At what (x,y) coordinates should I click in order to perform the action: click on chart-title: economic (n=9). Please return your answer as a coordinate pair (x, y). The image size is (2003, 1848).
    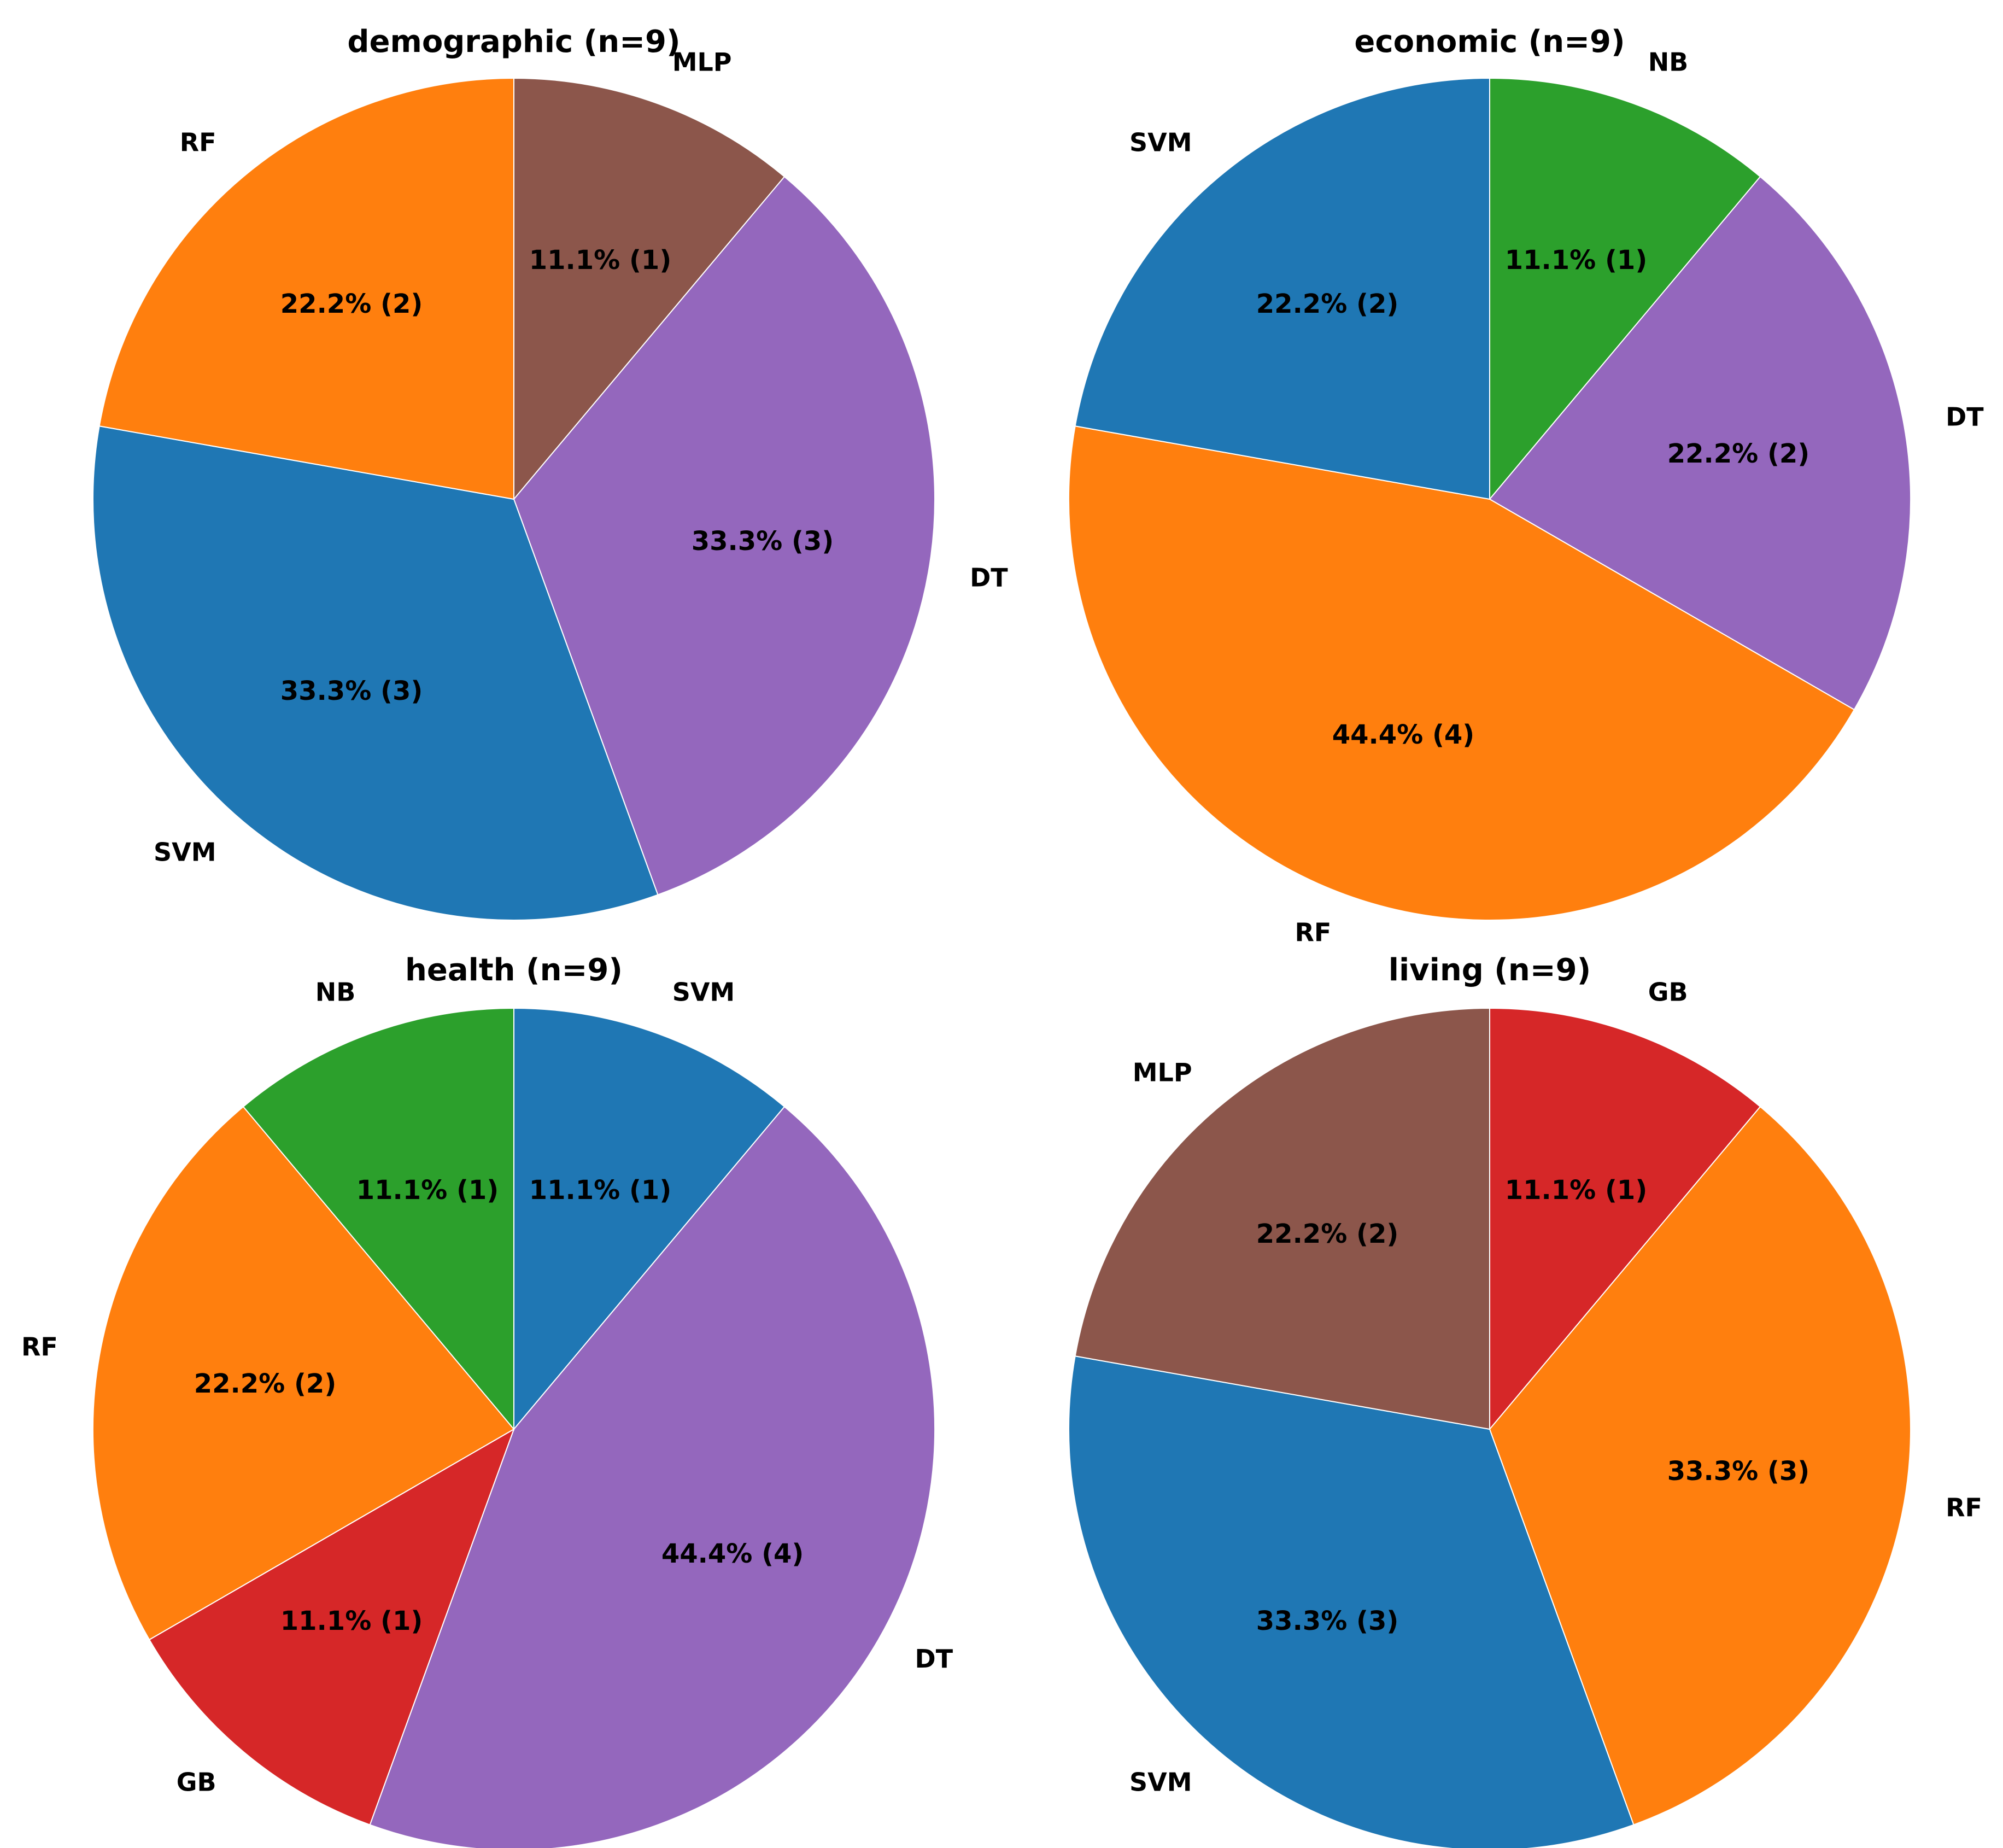
    Looking at the image, I should click on (1489, 42).